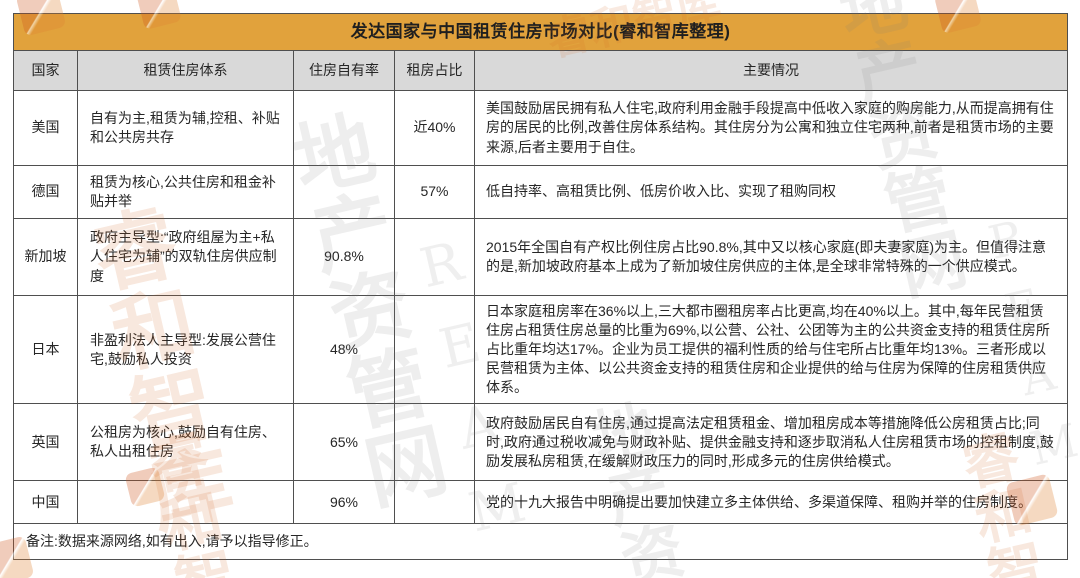  What do you see at coordinates (45, 192) in the screenshot?
I see `cell-country: 德国` at bounding box center [45, 192].